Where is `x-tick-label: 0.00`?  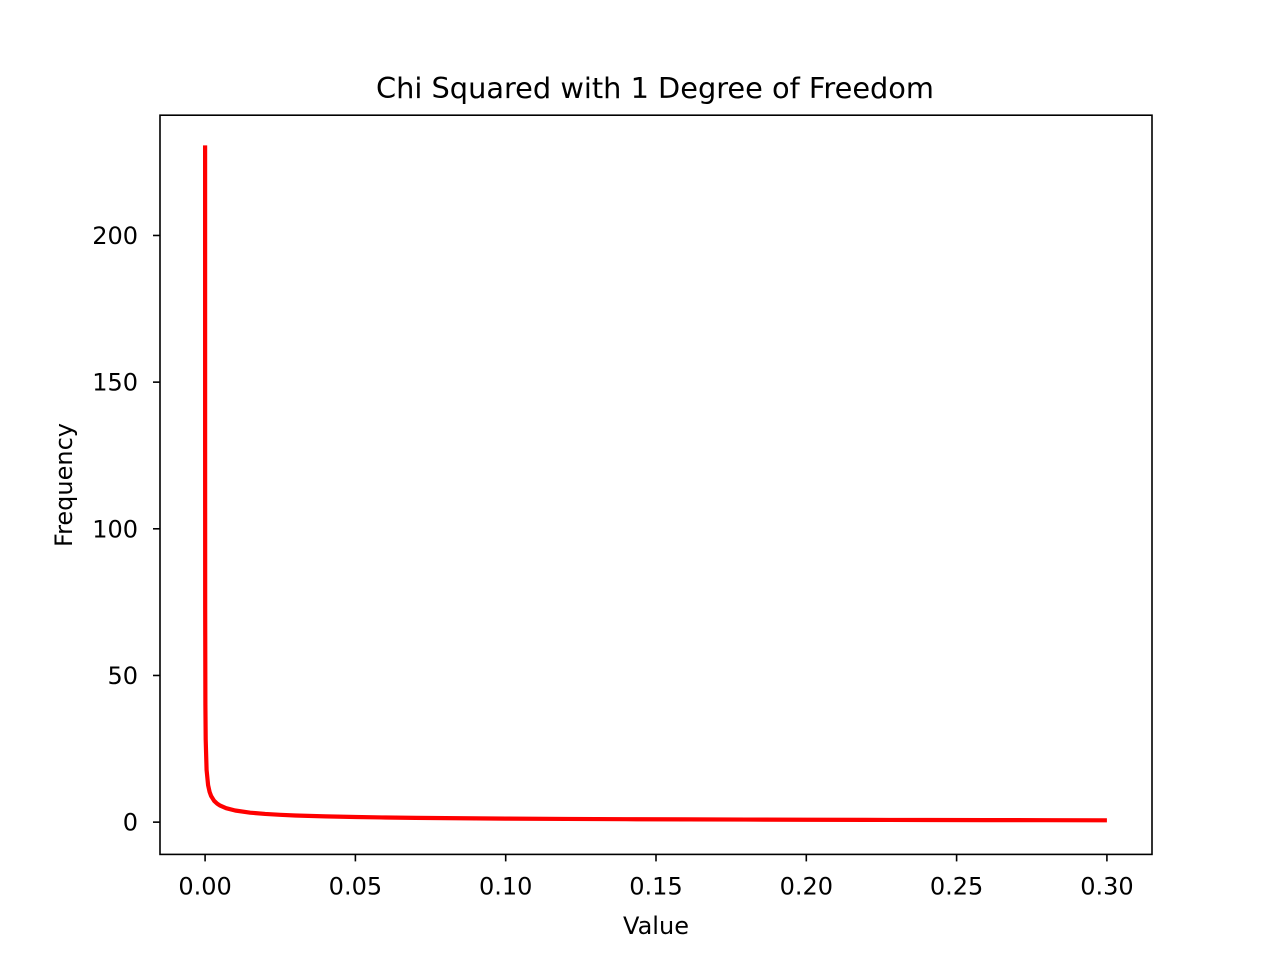
x-tick-label: 0.00 is located at coordinates (204, 886).